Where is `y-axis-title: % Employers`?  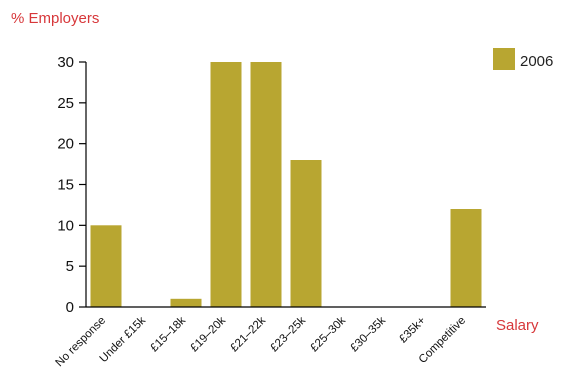
y-axis-title: % Employers is located at coordinates (55, 18).